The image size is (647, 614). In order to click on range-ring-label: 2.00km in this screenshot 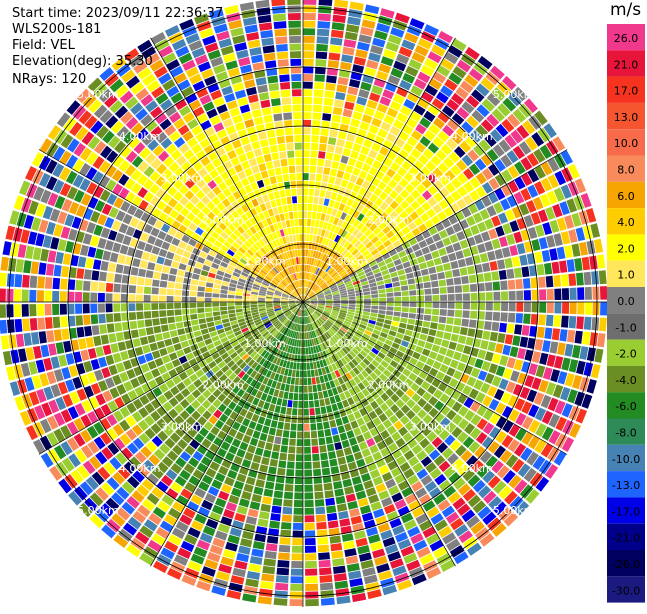, I will do `click(223, 385)`.